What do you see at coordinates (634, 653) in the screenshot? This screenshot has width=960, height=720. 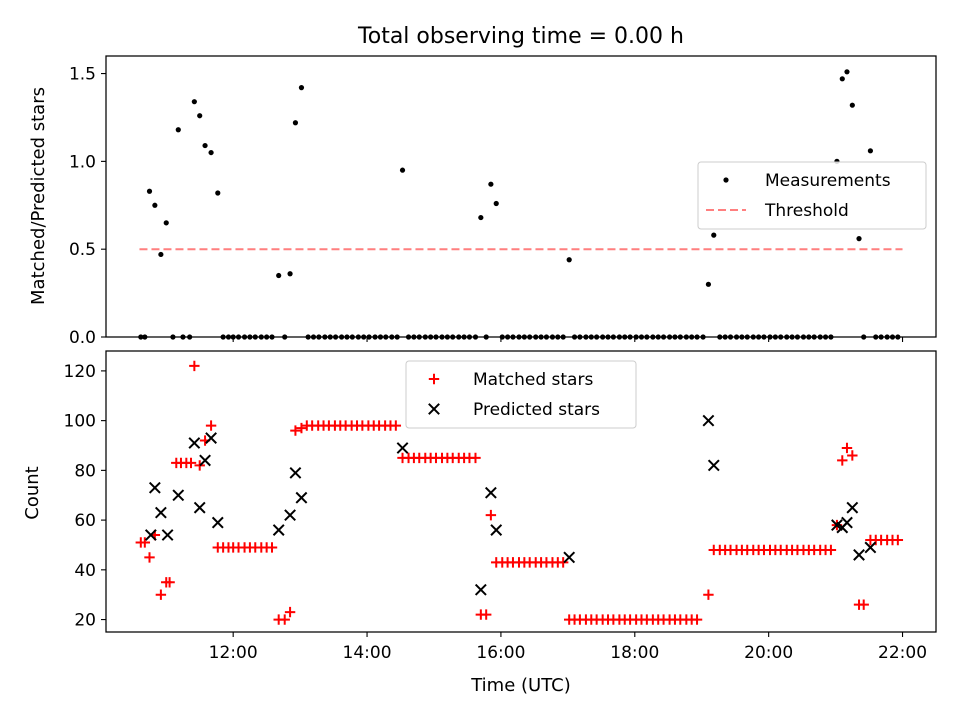 I see `x-tick-label: 18:00` at bounding box center [634, 653].